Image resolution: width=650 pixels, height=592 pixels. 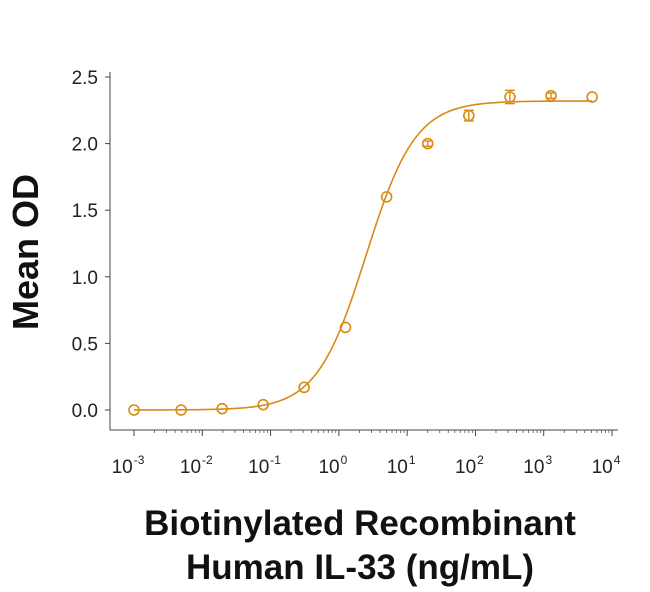 I want to click on x-axis-title-line-2: Human IL-33 (ng/mL), so click(x=360, y=567).